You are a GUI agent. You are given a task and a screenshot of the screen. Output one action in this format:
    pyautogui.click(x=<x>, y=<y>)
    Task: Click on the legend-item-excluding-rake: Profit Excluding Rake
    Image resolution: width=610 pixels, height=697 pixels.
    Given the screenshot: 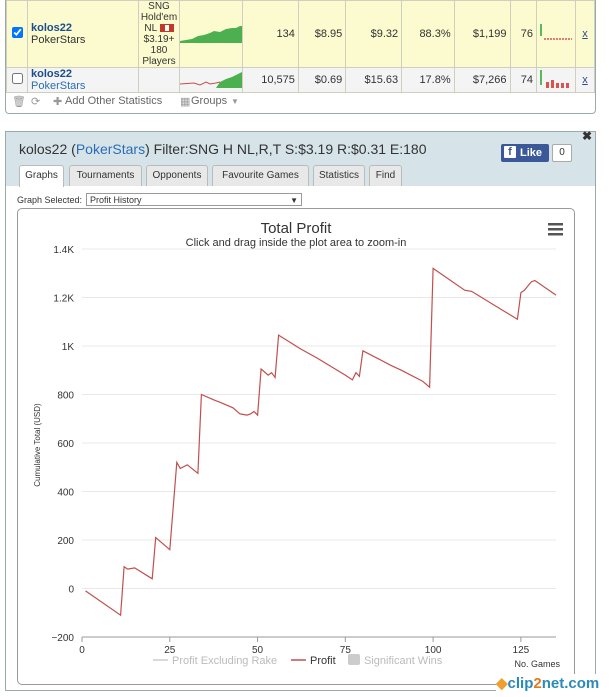 What is the action you would take?
    pyautogui.click(x=224, y=661)
    